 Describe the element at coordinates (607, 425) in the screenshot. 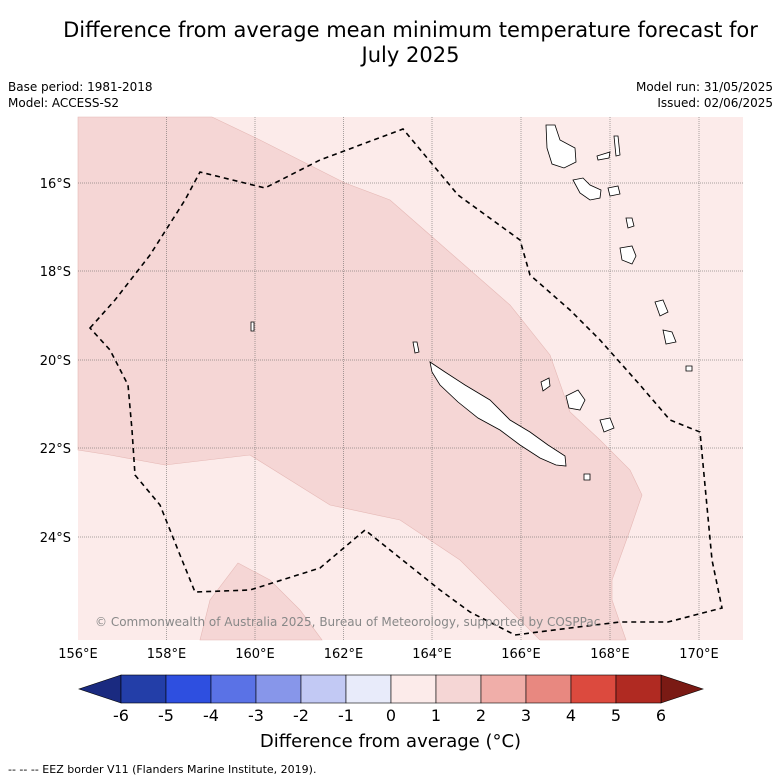

I see `mare` at that location.